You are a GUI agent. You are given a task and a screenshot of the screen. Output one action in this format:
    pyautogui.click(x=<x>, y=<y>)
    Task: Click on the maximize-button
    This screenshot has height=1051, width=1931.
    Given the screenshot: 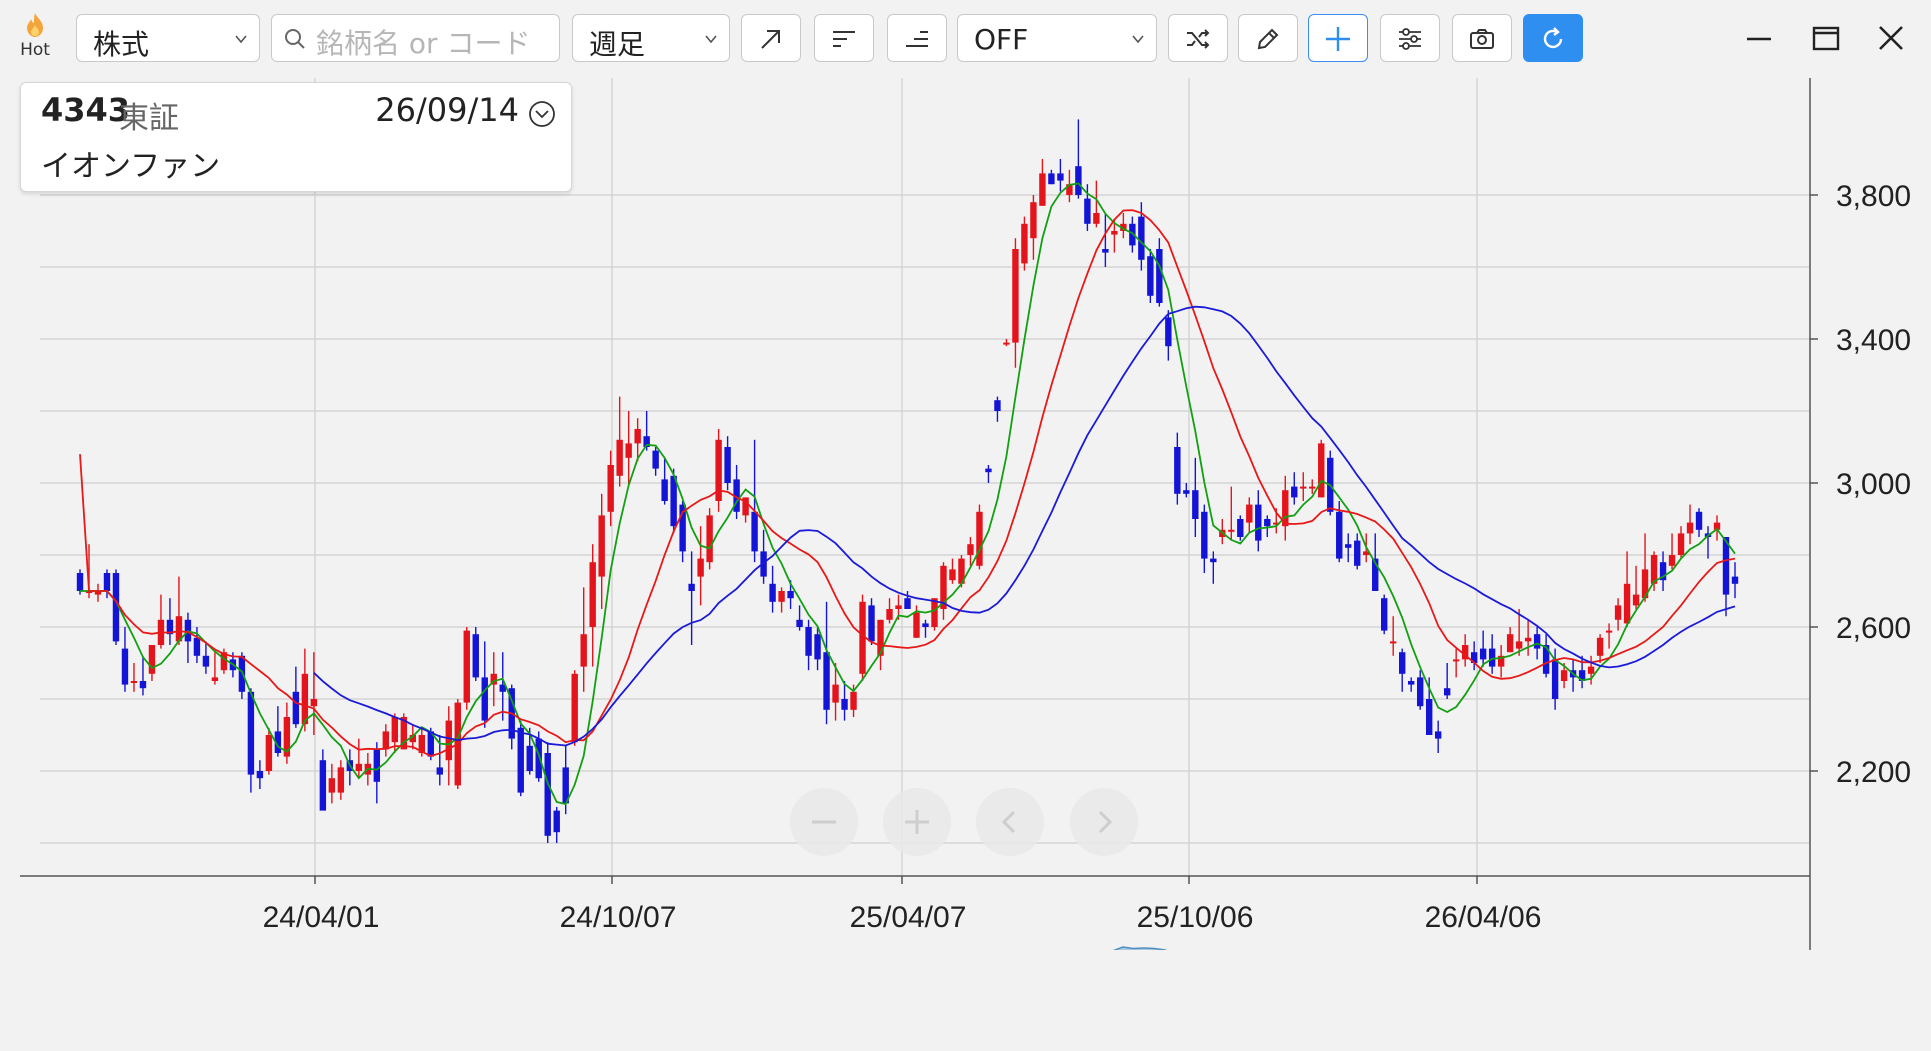 What is the action you would take?
    pyautogui.click(x=1825, y=38)
    